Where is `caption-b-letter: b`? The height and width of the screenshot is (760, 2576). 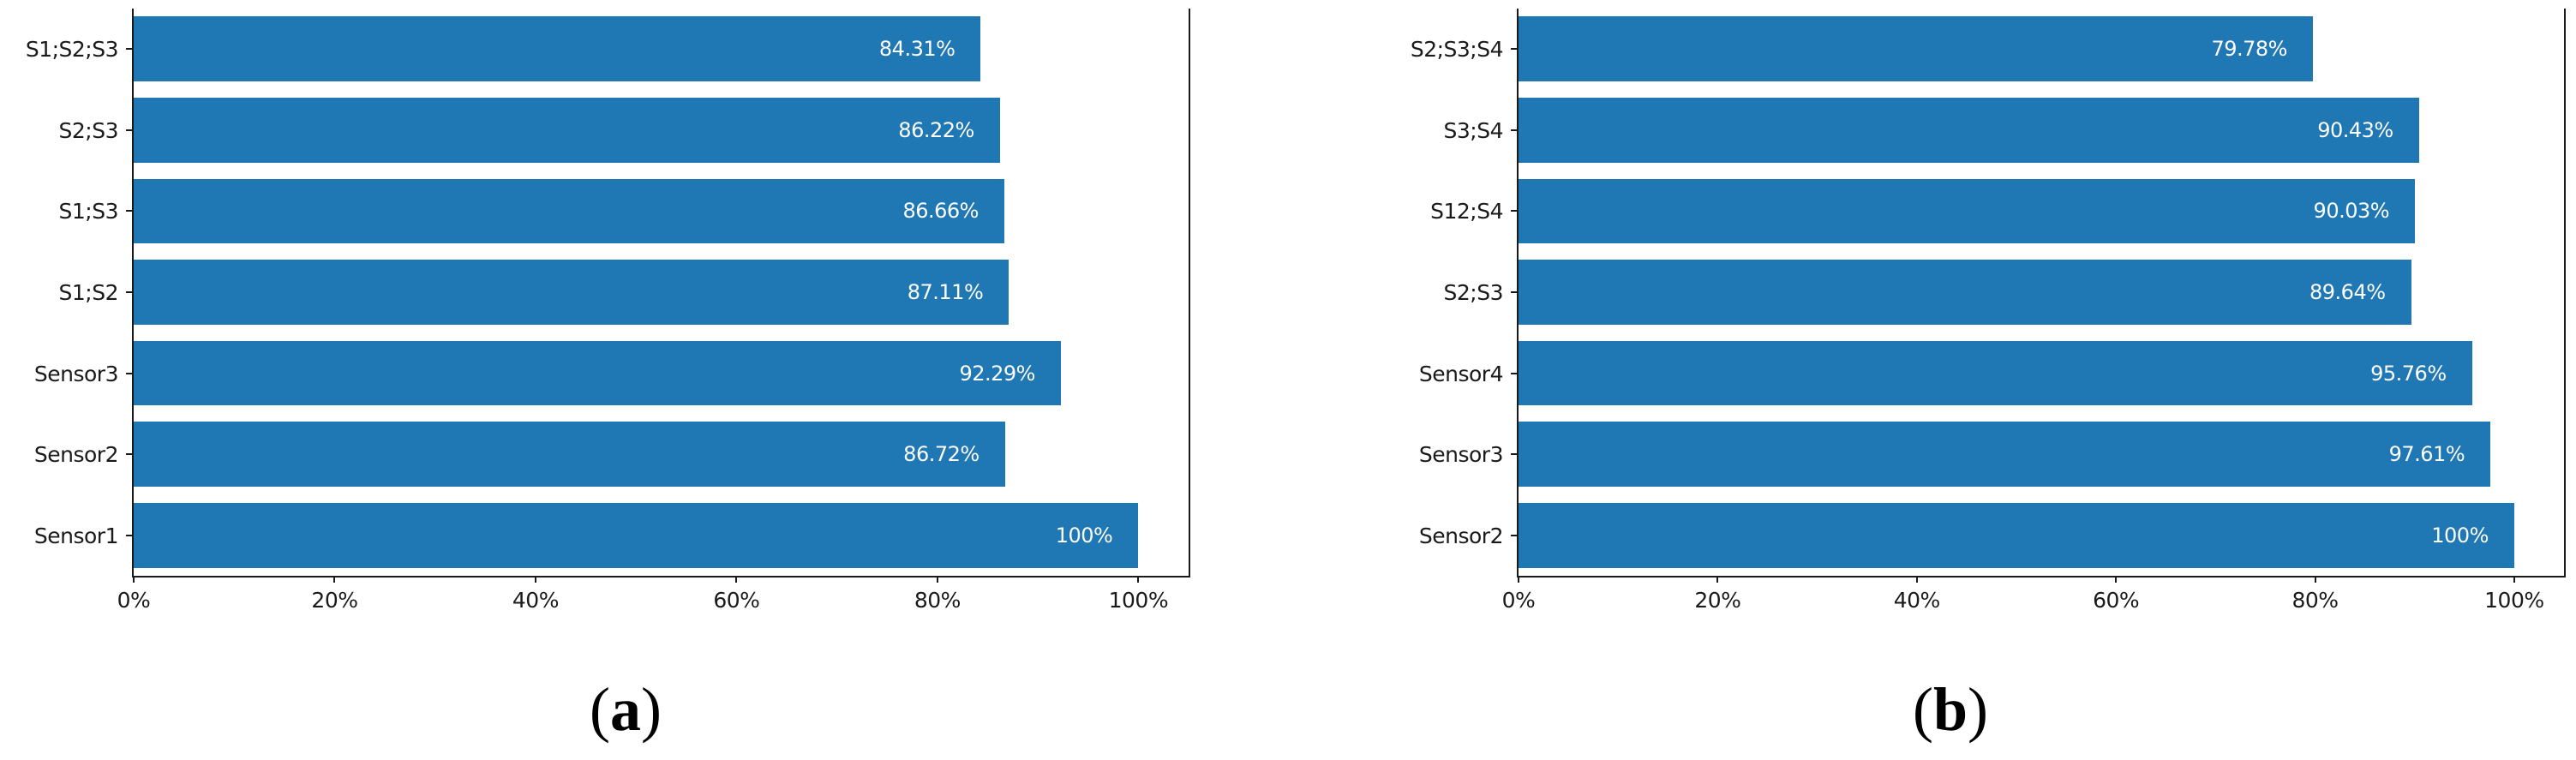 caption-b-letter: b is located at coordinates (1950, 709).